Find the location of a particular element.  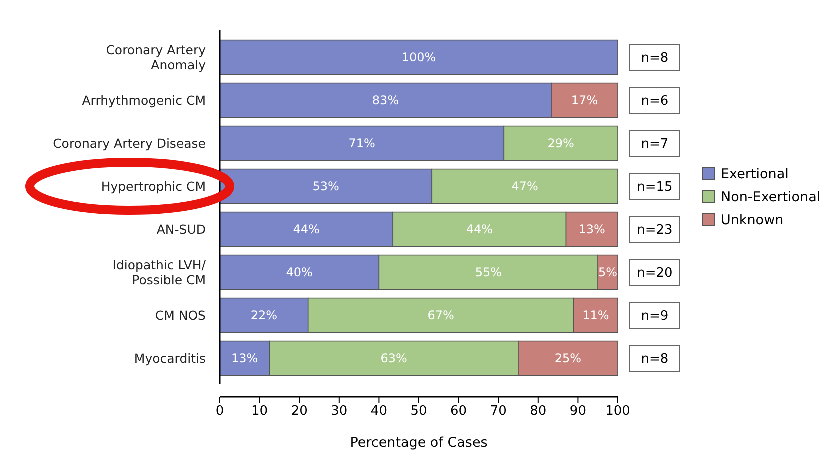

x-tick-label: 0 is located at coordinates (220, 412).